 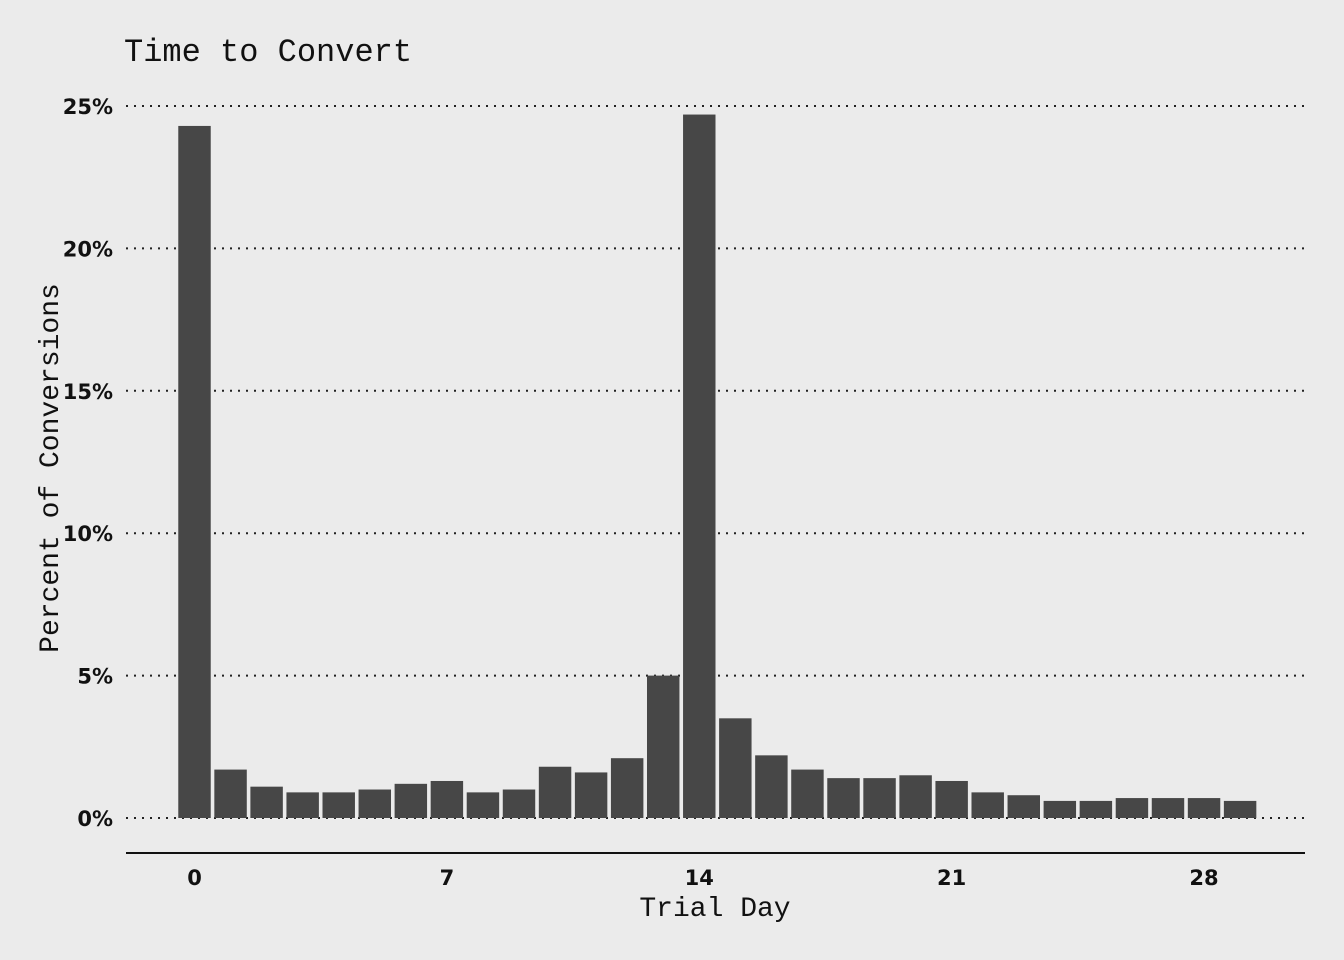 What do you see at coordinates (88, 534) in the screenshot?
I see `y-tick-label: 10%` at bounding box center [88, 534].